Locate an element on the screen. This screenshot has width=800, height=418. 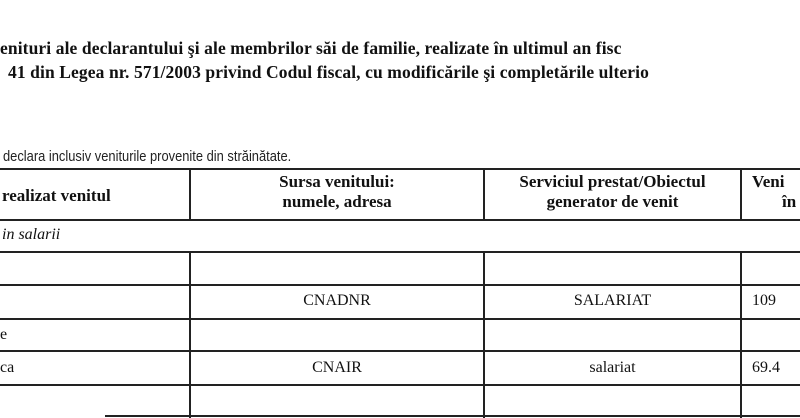
service-cell: salariat is located at coordinates (612, 367).